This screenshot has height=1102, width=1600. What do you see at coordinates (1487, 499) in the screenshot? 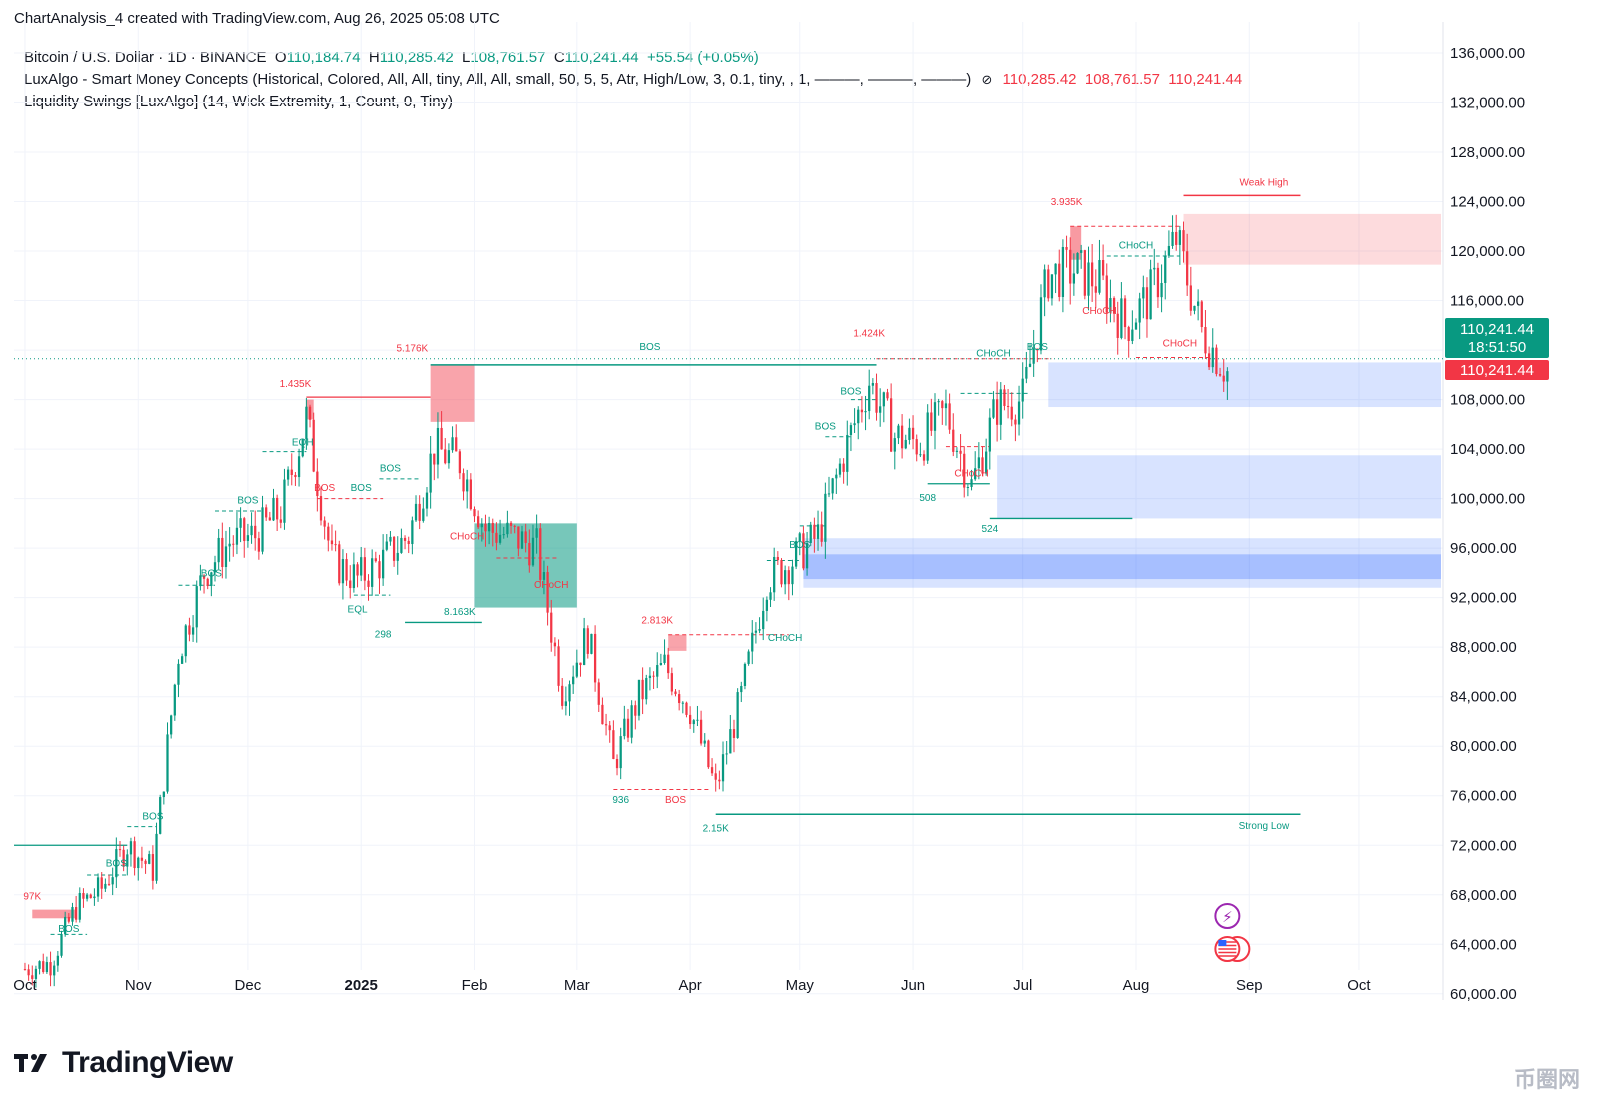
I see `y-tick-label: 100,000.00` at bounding box center [1487, 499].